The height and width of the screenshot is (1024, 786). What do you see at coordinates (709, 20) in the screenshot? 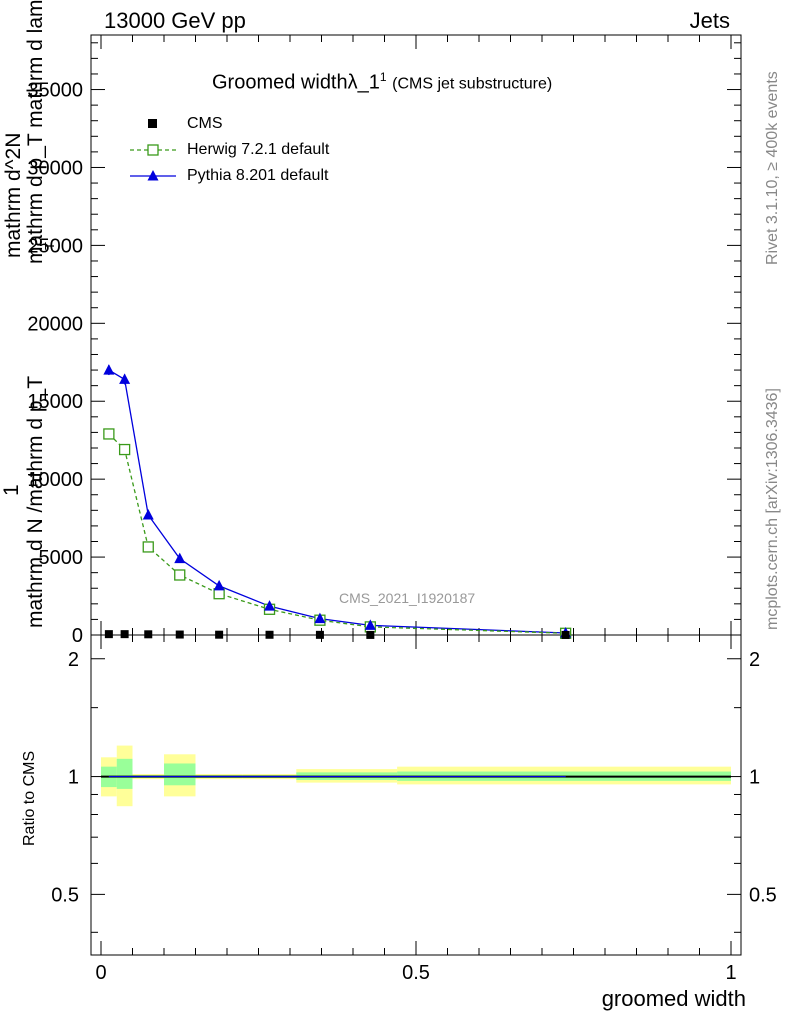
I see `process-label: Jets` at bounding box center [709, 20].